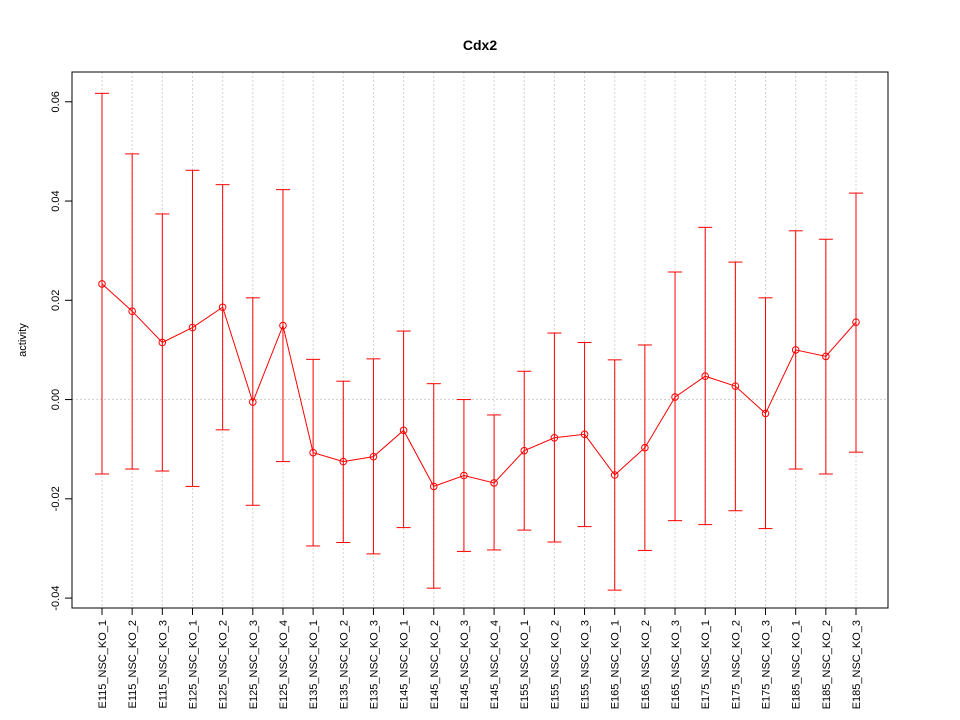  Describe the element at coordinates (736, 664) in the screenshot. I see `x-tick-label: E175_NSC_KO_2` at that location.